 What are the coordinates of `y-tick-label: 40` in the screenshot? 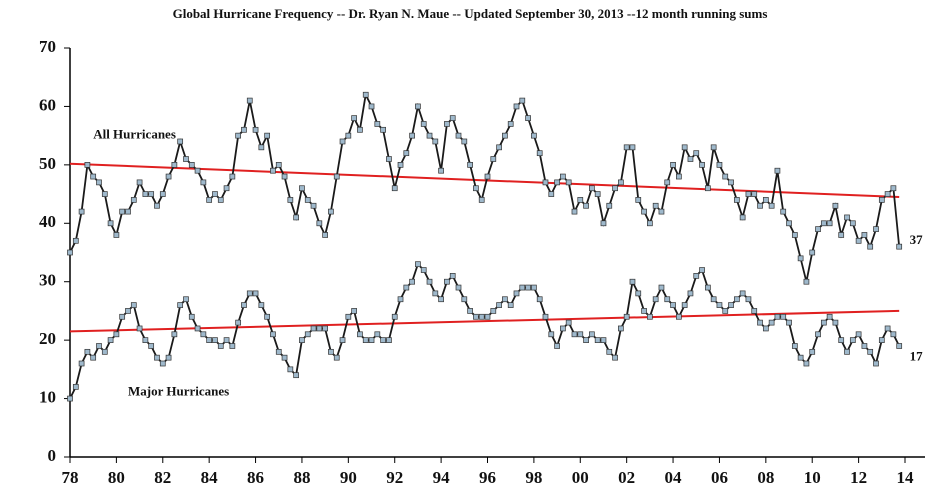 It's located at (47, 221).